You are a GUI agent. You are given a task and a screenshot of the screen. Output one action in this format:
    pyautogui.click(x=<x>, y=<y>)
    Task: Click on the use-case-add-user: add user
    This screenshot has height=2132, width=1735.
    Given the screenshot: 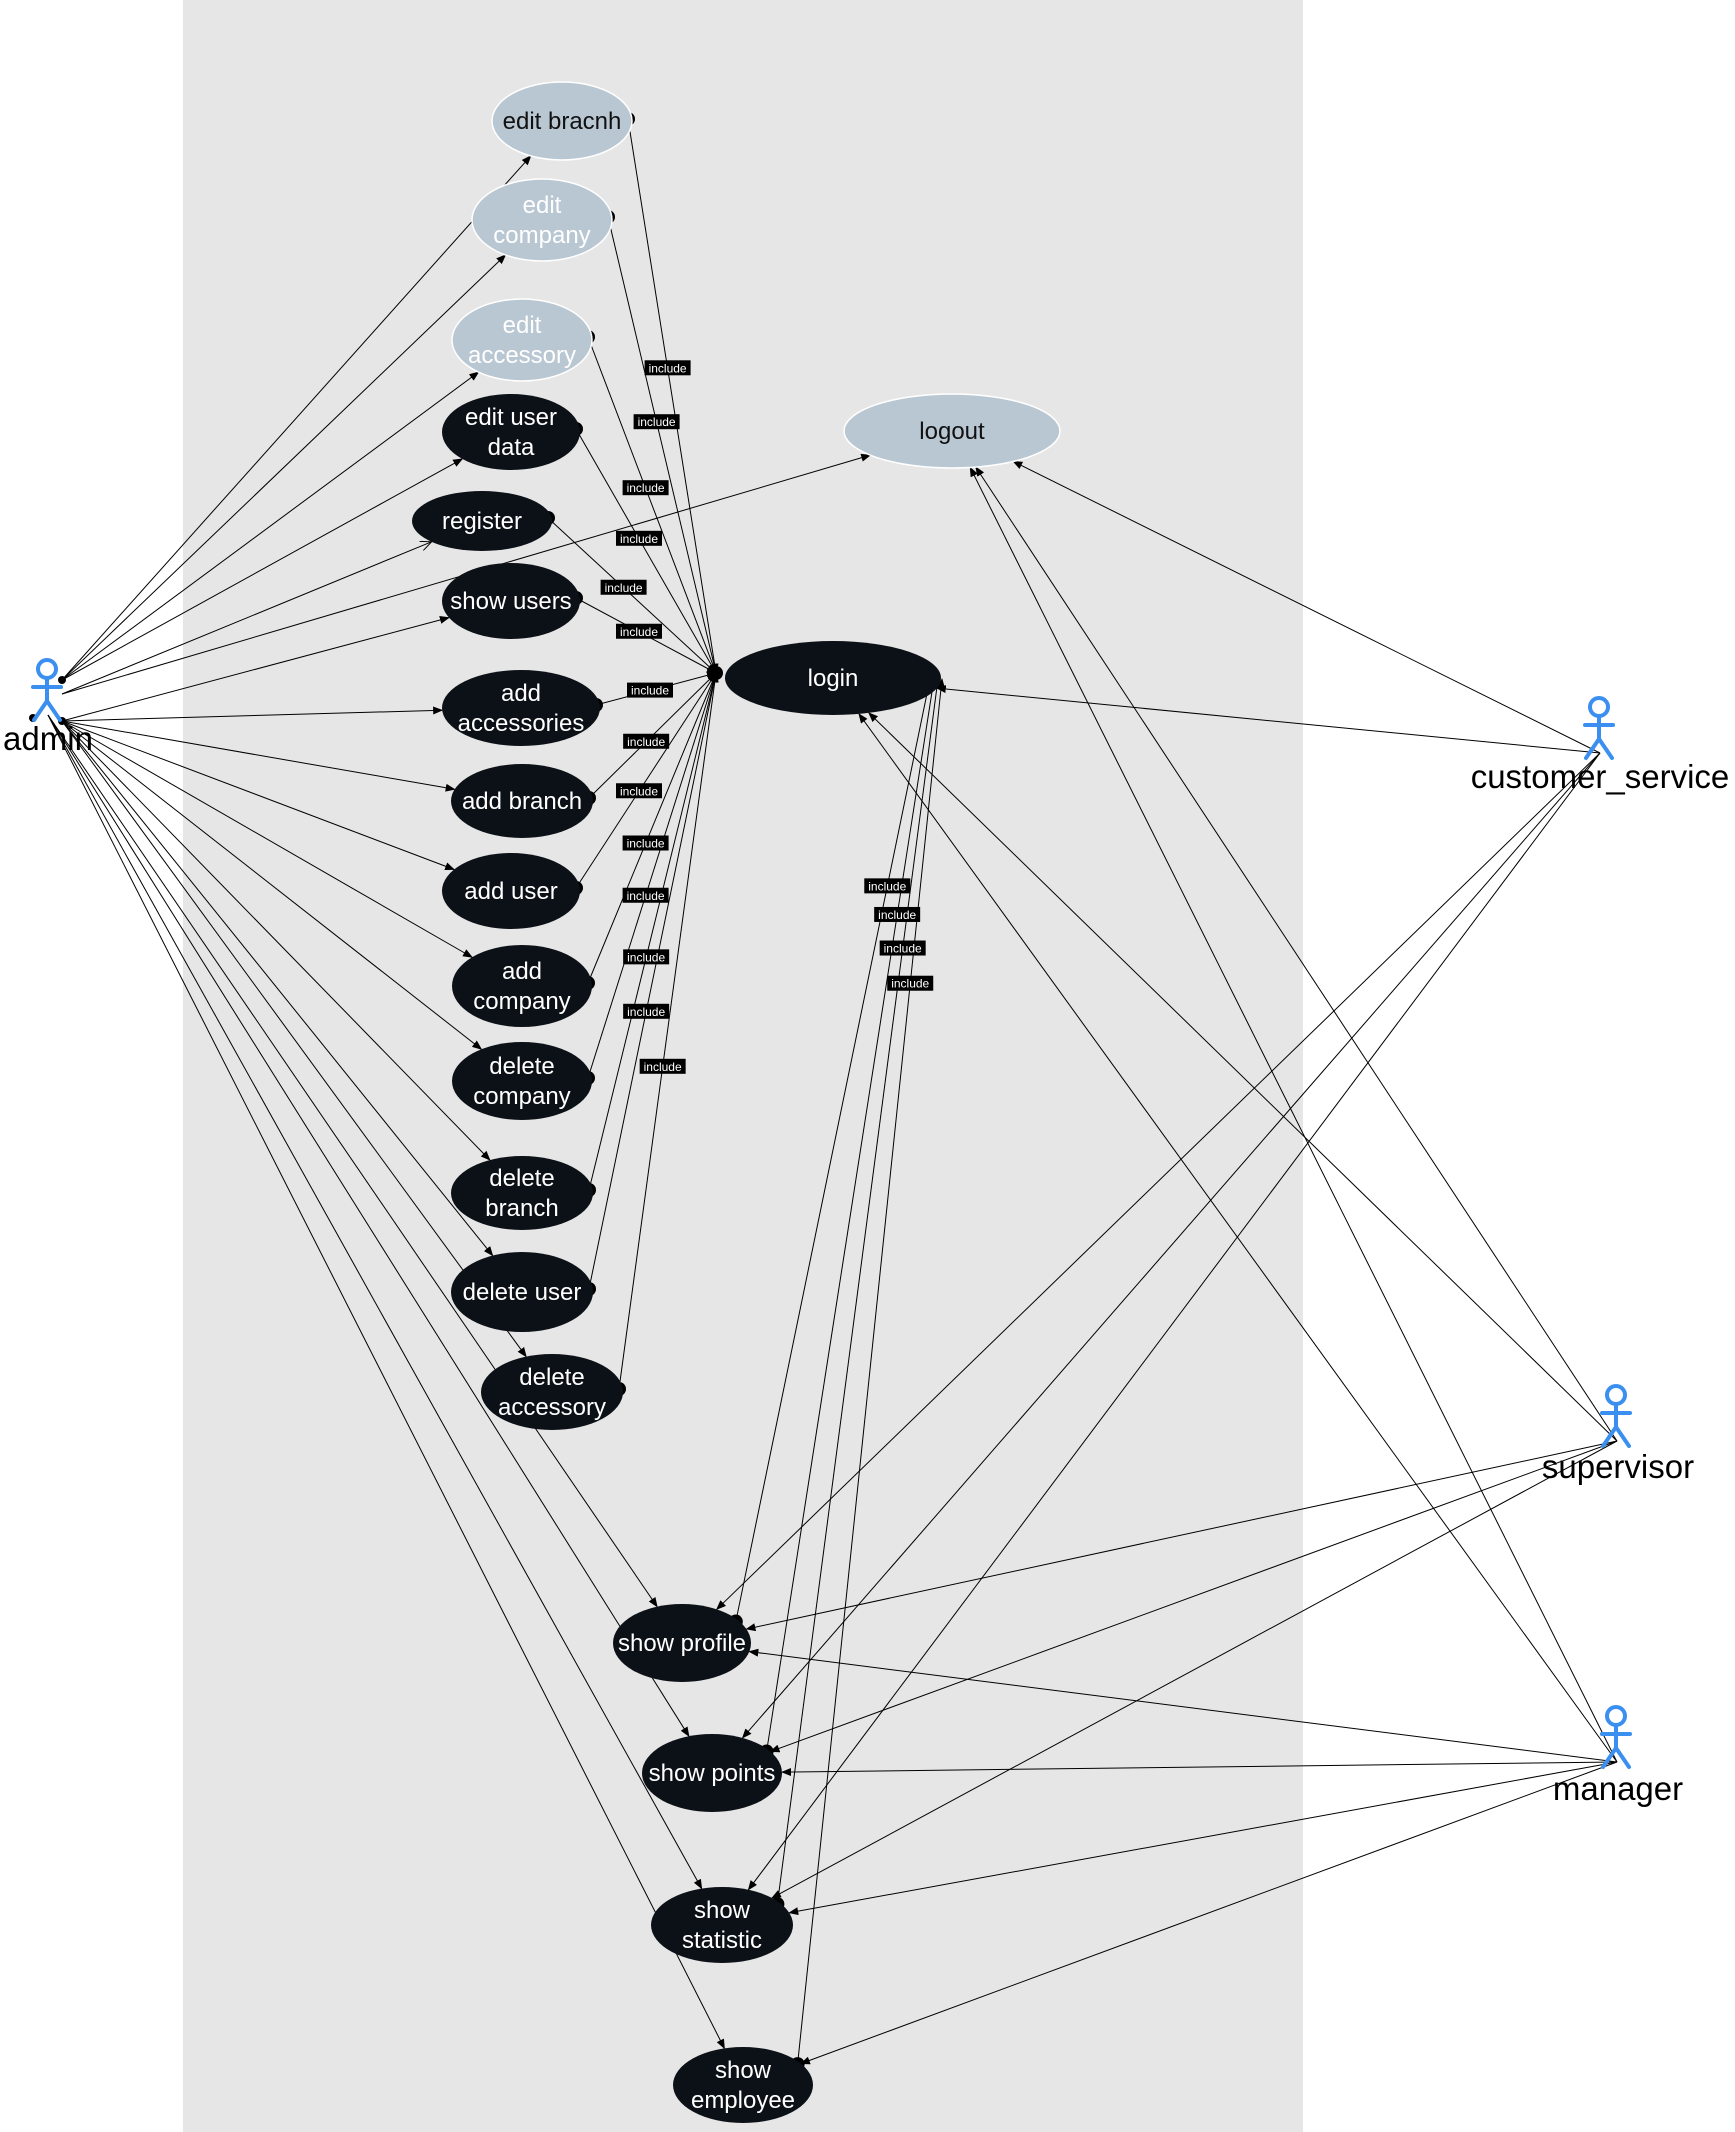 What is the action you would take?
    pyautogui.click(x=511, y=891)
    